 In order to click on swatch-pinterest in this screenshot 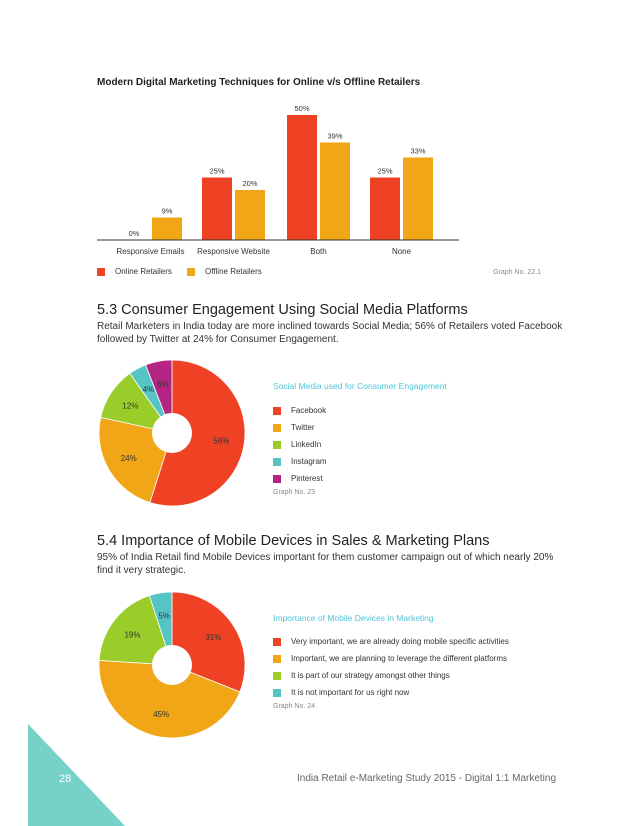, I will do `click(277, 478)`.